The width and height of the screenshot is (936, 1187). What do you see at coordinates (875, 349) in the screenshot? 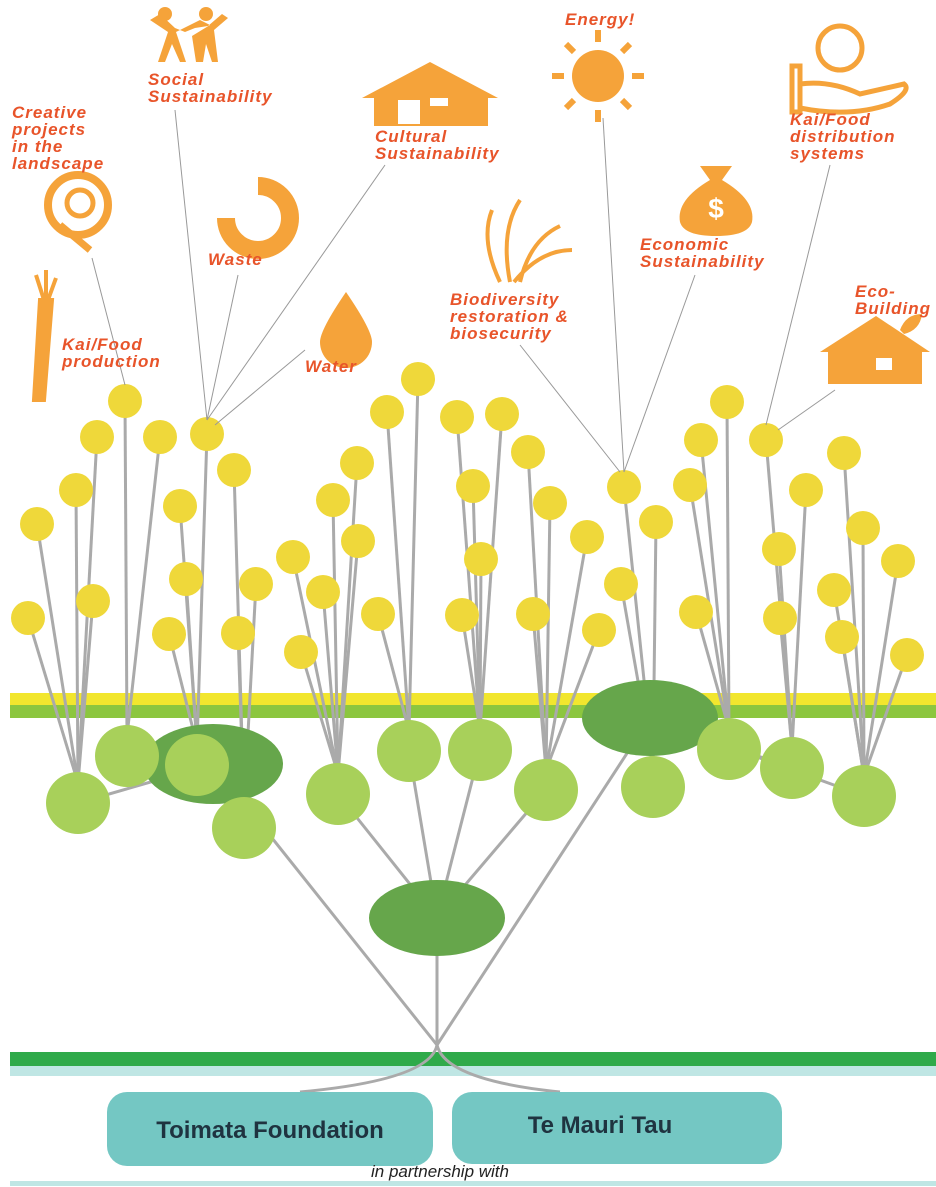
I see `eco-house-icon` at bounding box center [875, 349].